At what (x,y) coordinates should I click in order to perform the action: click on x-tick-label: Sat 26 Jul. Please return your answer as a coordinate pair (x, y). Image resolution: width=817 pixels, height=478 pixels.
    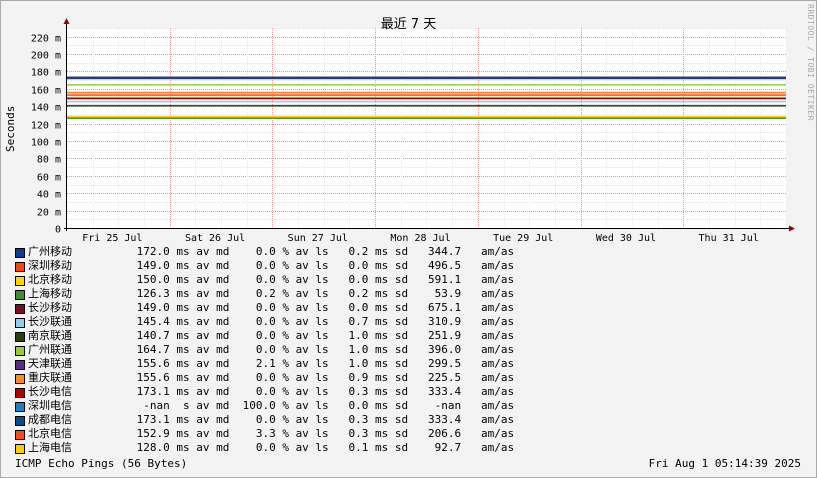
    Looking at the image, I should click on (215, 238).